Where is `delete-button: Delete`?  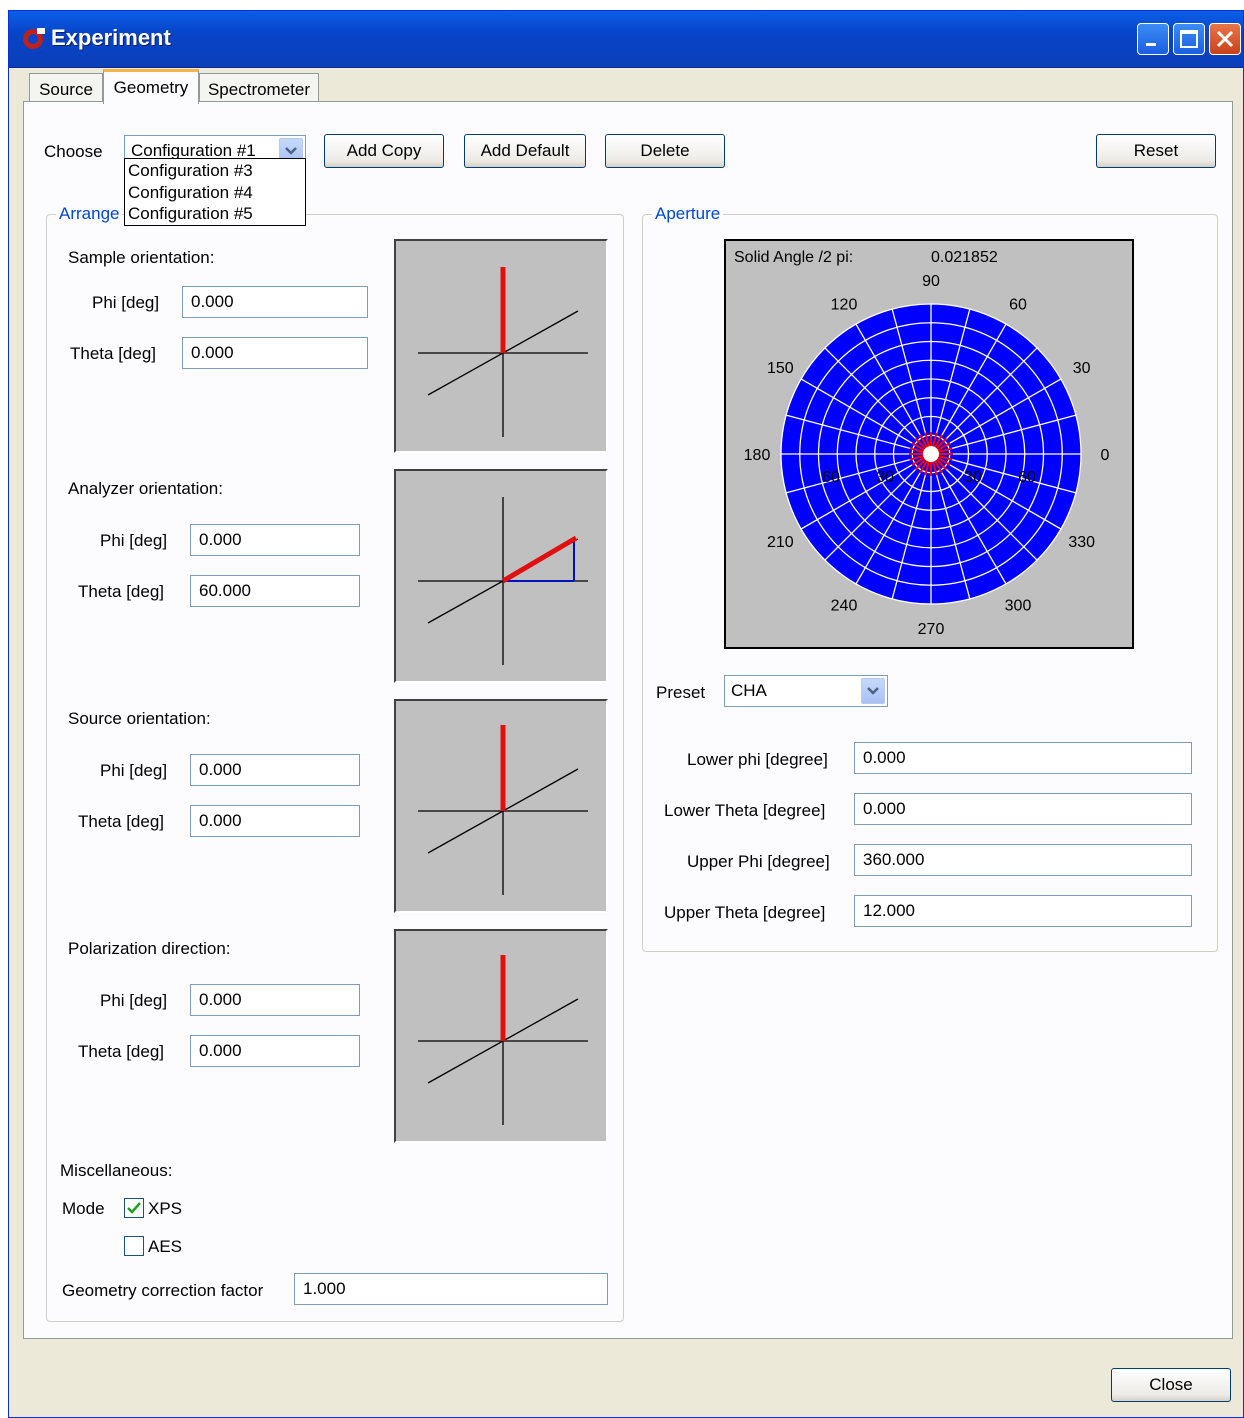
delete-button: Delete is located at coordinates (665, 151).